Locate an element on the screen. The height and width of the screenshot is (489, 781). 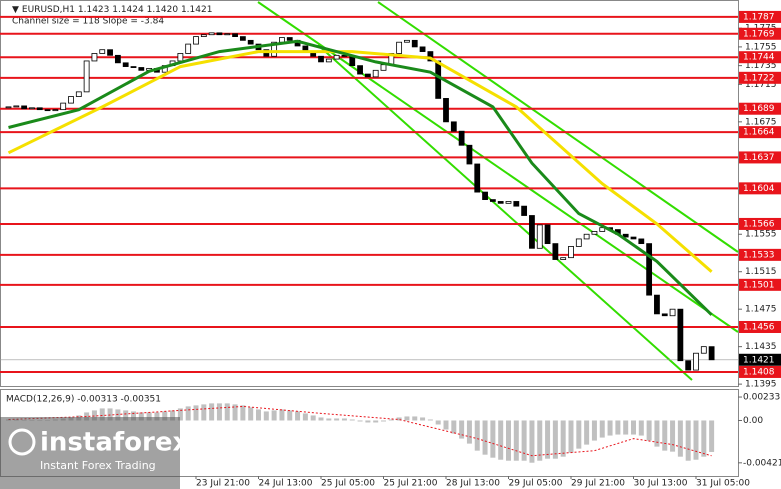
level-label: 1.1722 is located at coordinates (759, 78).